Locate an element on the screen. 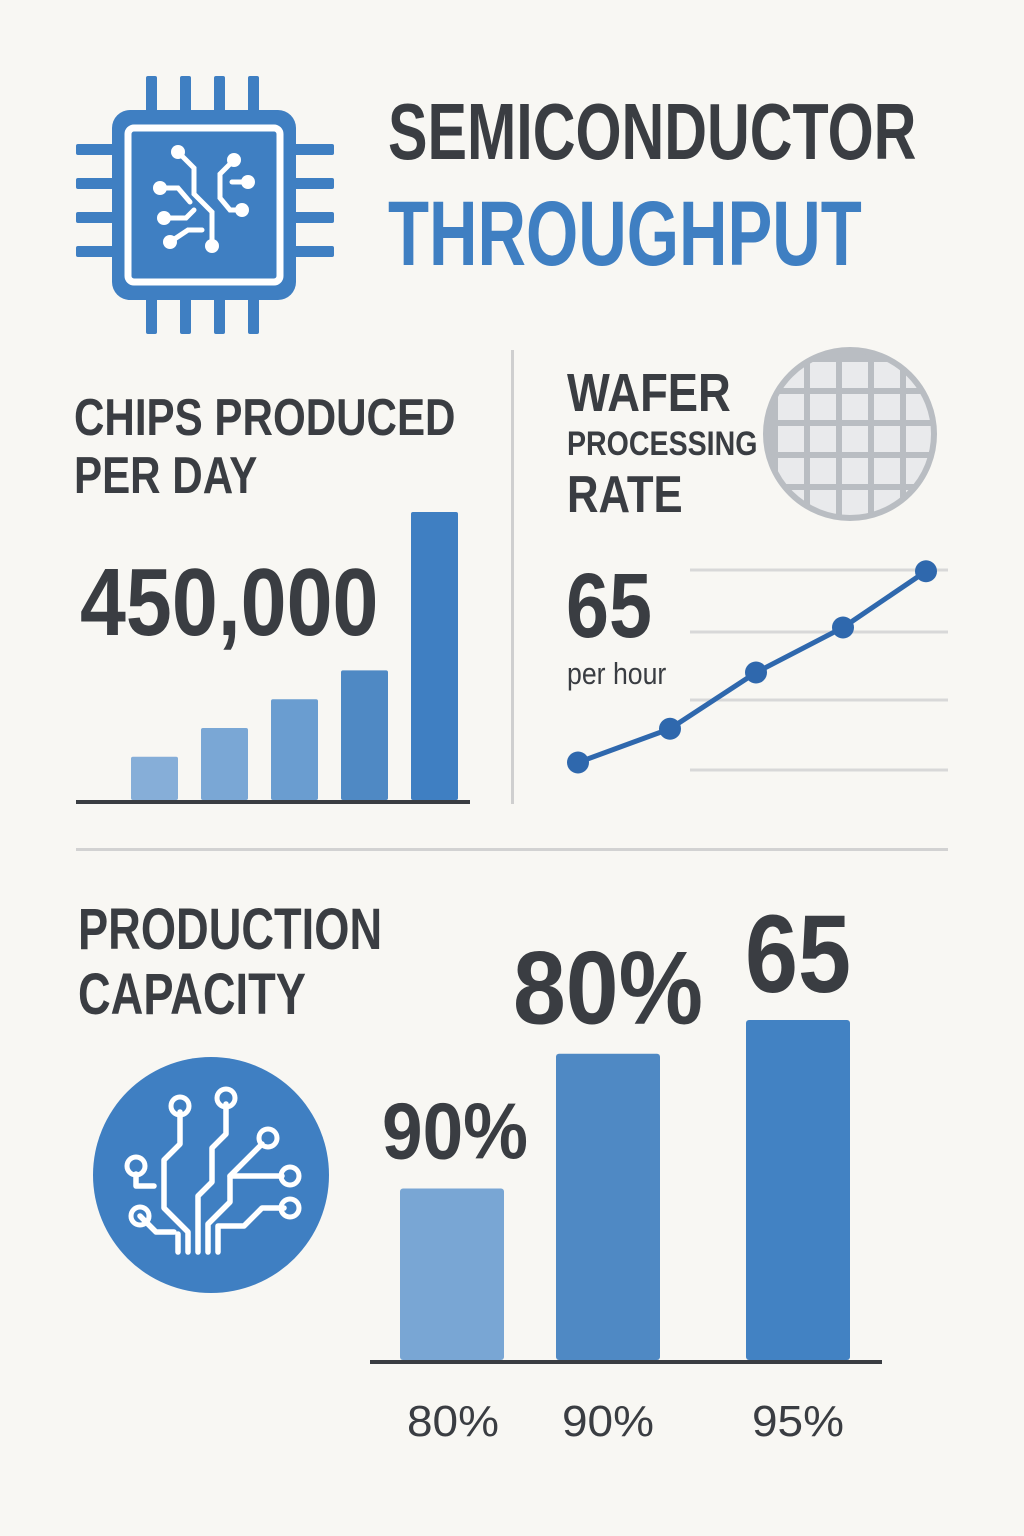 The image size is (1024, 1536). capacity-heading-line-1: PRODUCTION is located at coordinates (230, 929).